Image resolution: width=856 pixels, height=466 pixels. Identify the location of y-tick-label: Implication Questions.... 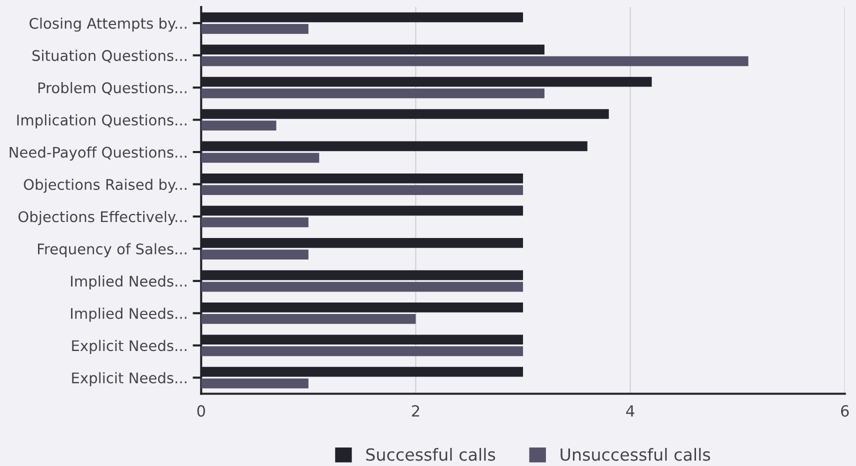
(101, 121).